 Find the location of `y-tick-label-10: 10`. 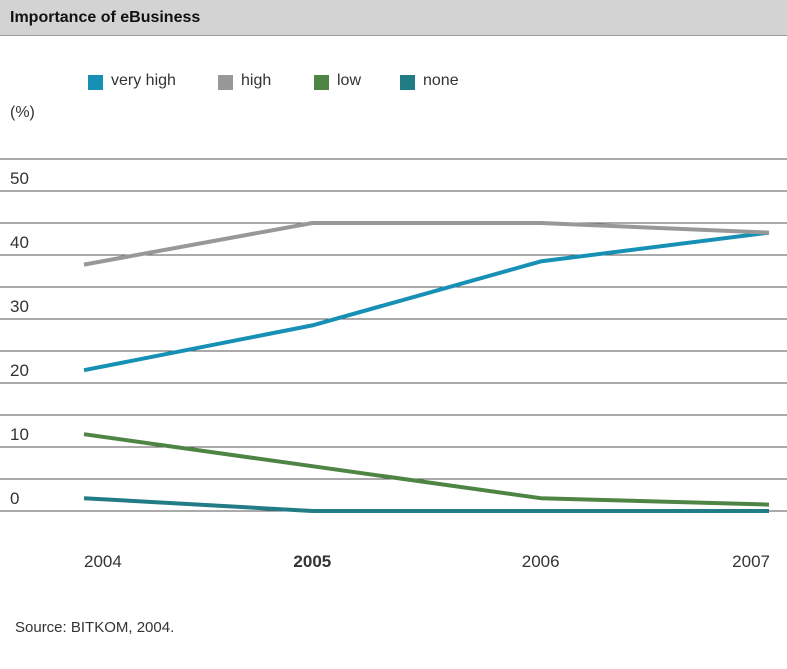

y-tick-label-10: 10 is located at coordinates (19, 434).